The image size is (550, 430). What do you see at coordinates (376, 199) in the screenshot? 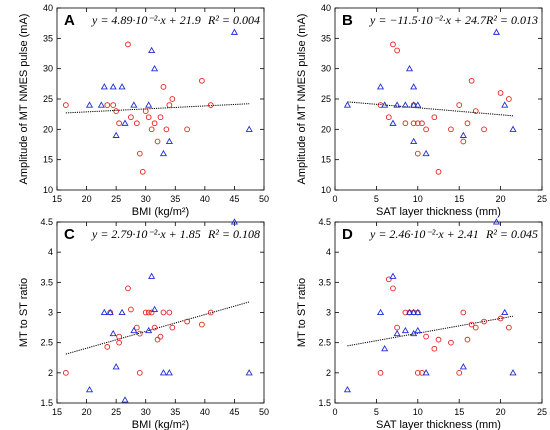
I see `x-tick-label: 5` at bounding box center [376, 199].